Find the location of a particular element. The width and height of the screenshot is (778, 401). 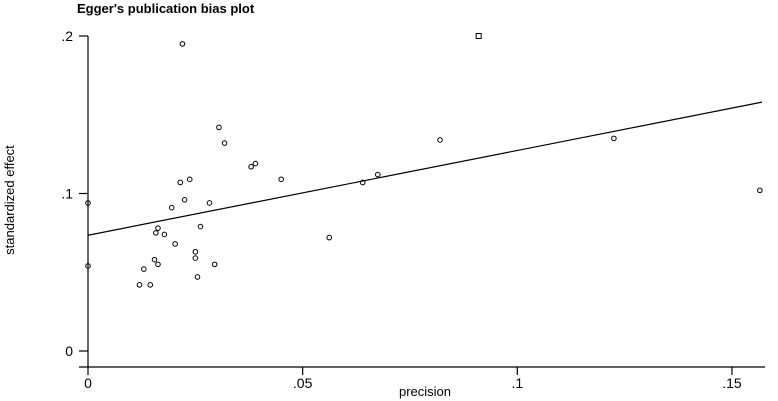

x-axis-title: precision is located at coordinates (425, 391).